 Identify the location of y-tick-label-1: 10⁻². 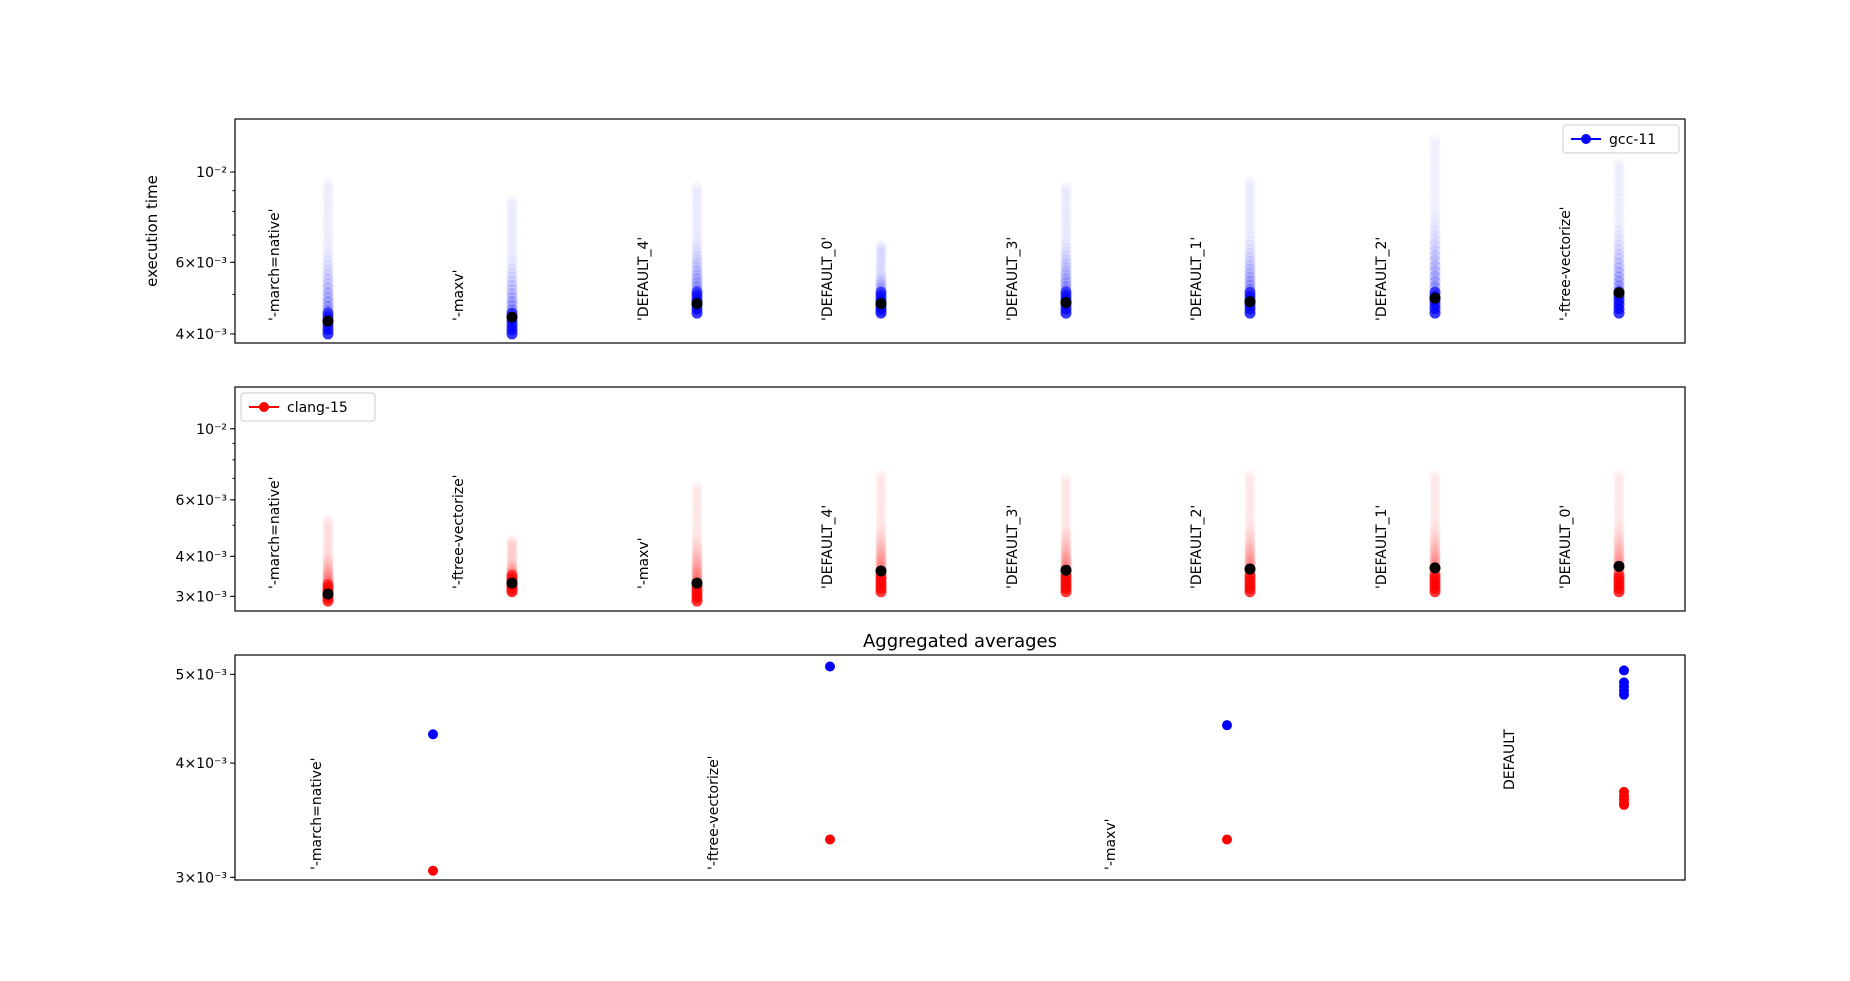
(211, 173).